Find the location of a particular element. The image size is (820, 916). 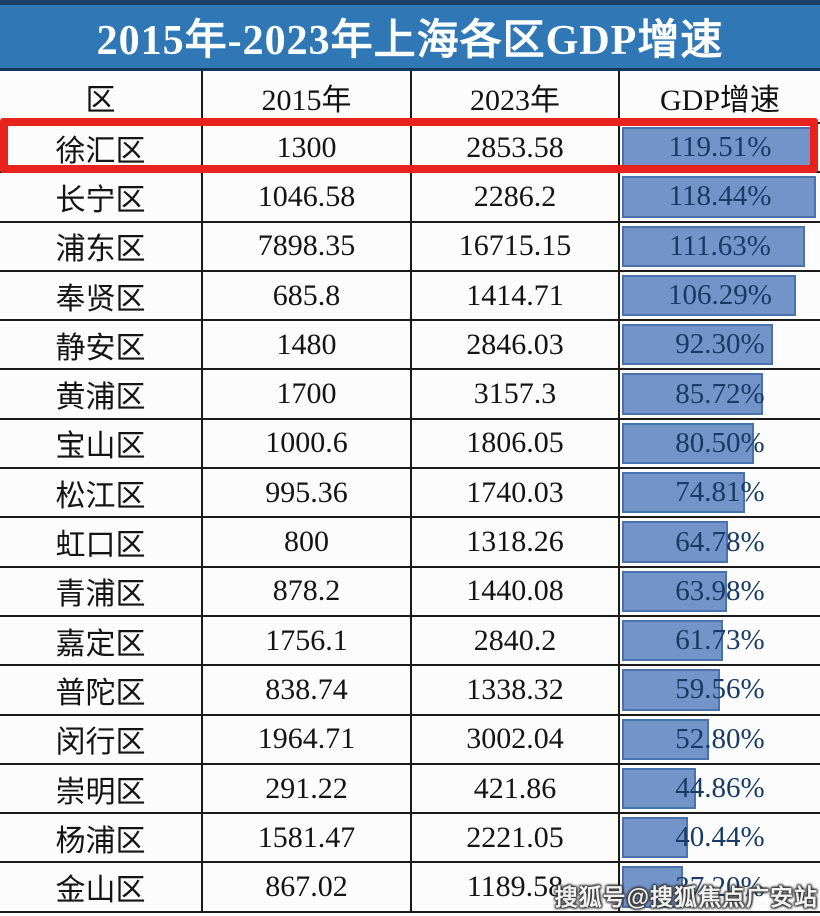

district-cell: 虹口区 is located at coordinates (101, 542).